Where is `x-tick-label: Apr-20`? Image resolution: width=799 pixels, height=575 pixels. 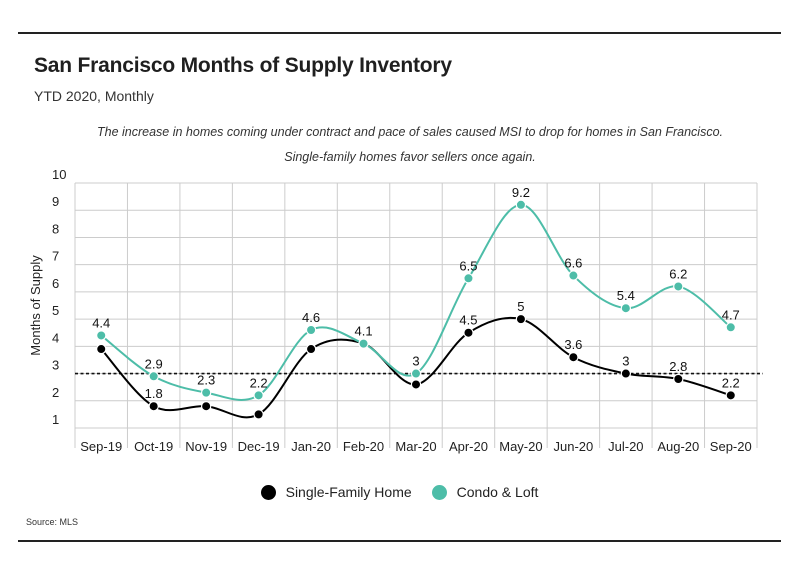 x-tick-label: Apr-20 is located at coordinates (468, 446).